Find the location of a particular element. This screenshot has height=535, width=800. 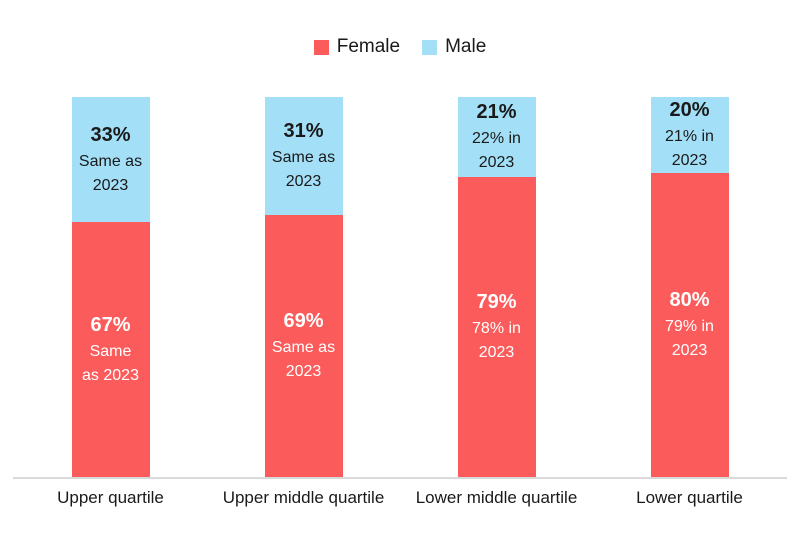

stacked-bar: 21% 22% in 2023 79% 78% in 2023 is located at coordinates (496, 287).